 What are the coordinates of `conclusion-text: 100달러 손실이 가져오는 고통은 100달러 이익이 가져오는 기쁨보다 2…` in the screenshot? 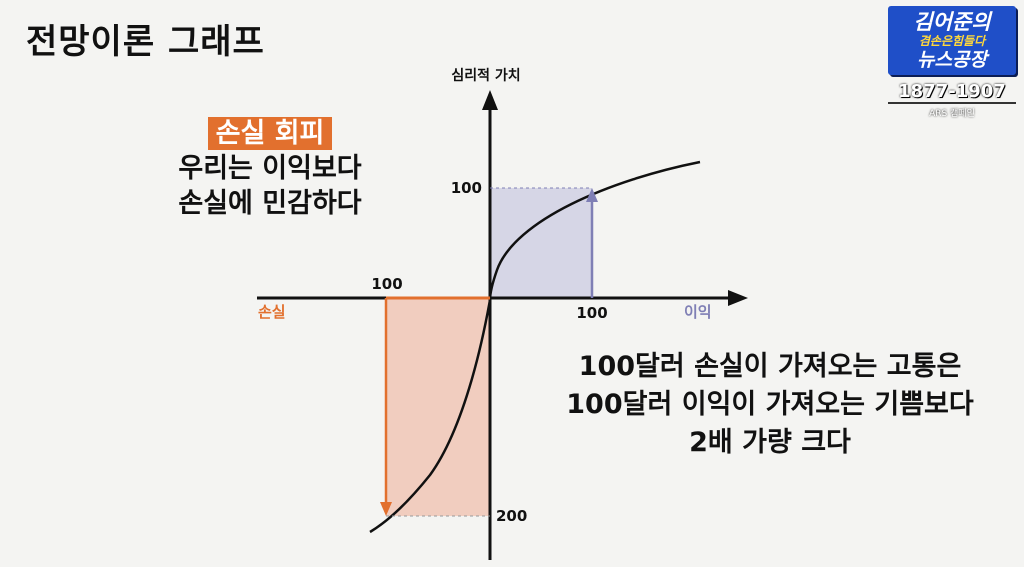 It's located at (770, 405).